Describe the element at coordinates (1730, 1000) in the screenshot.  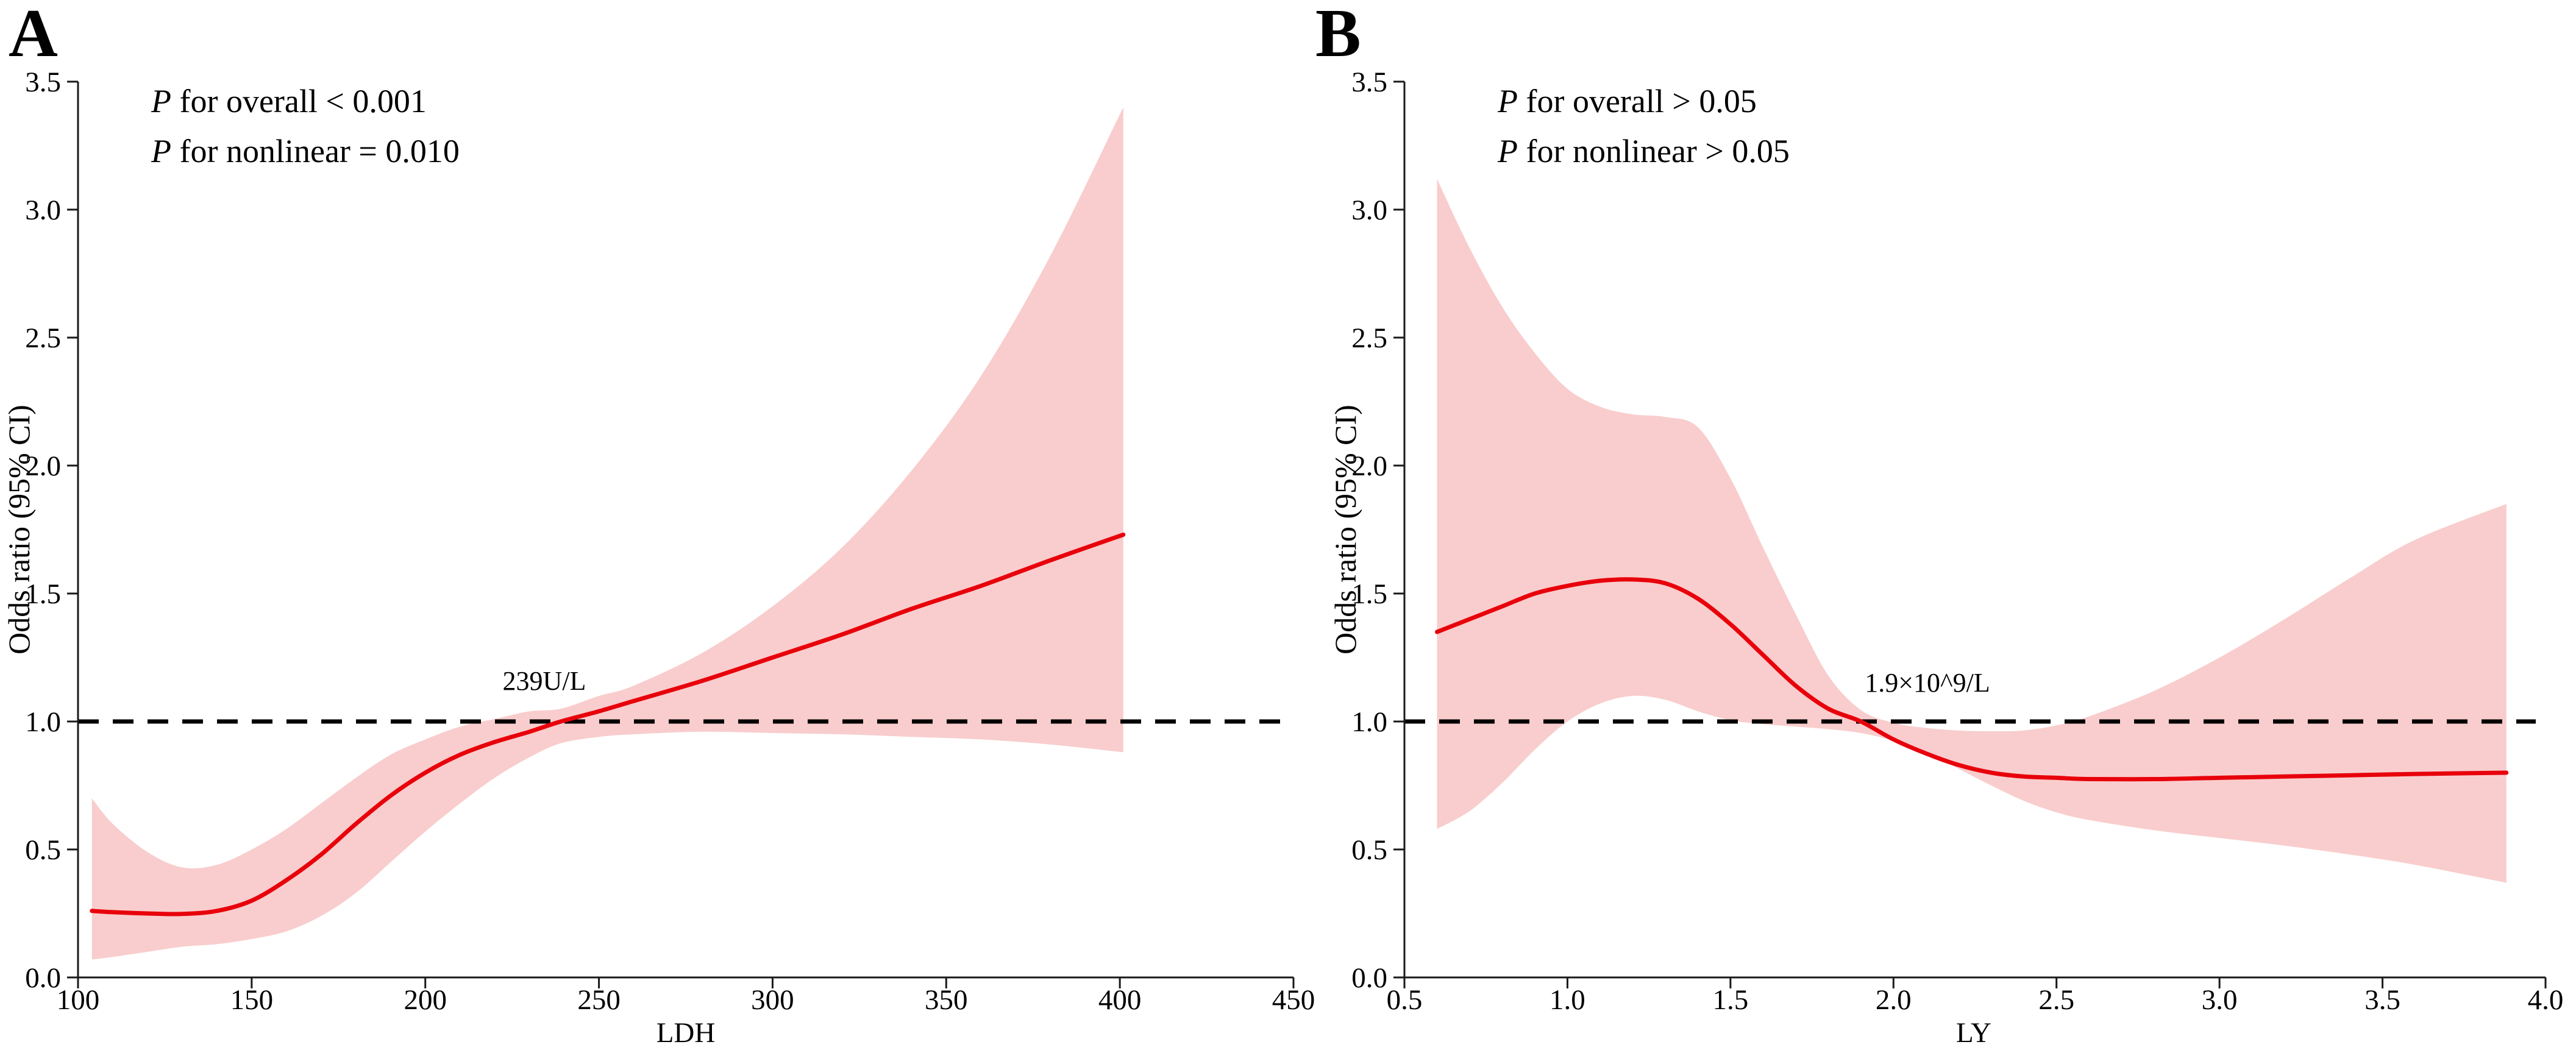
I see `x-tick-label: 1.5` at that location.